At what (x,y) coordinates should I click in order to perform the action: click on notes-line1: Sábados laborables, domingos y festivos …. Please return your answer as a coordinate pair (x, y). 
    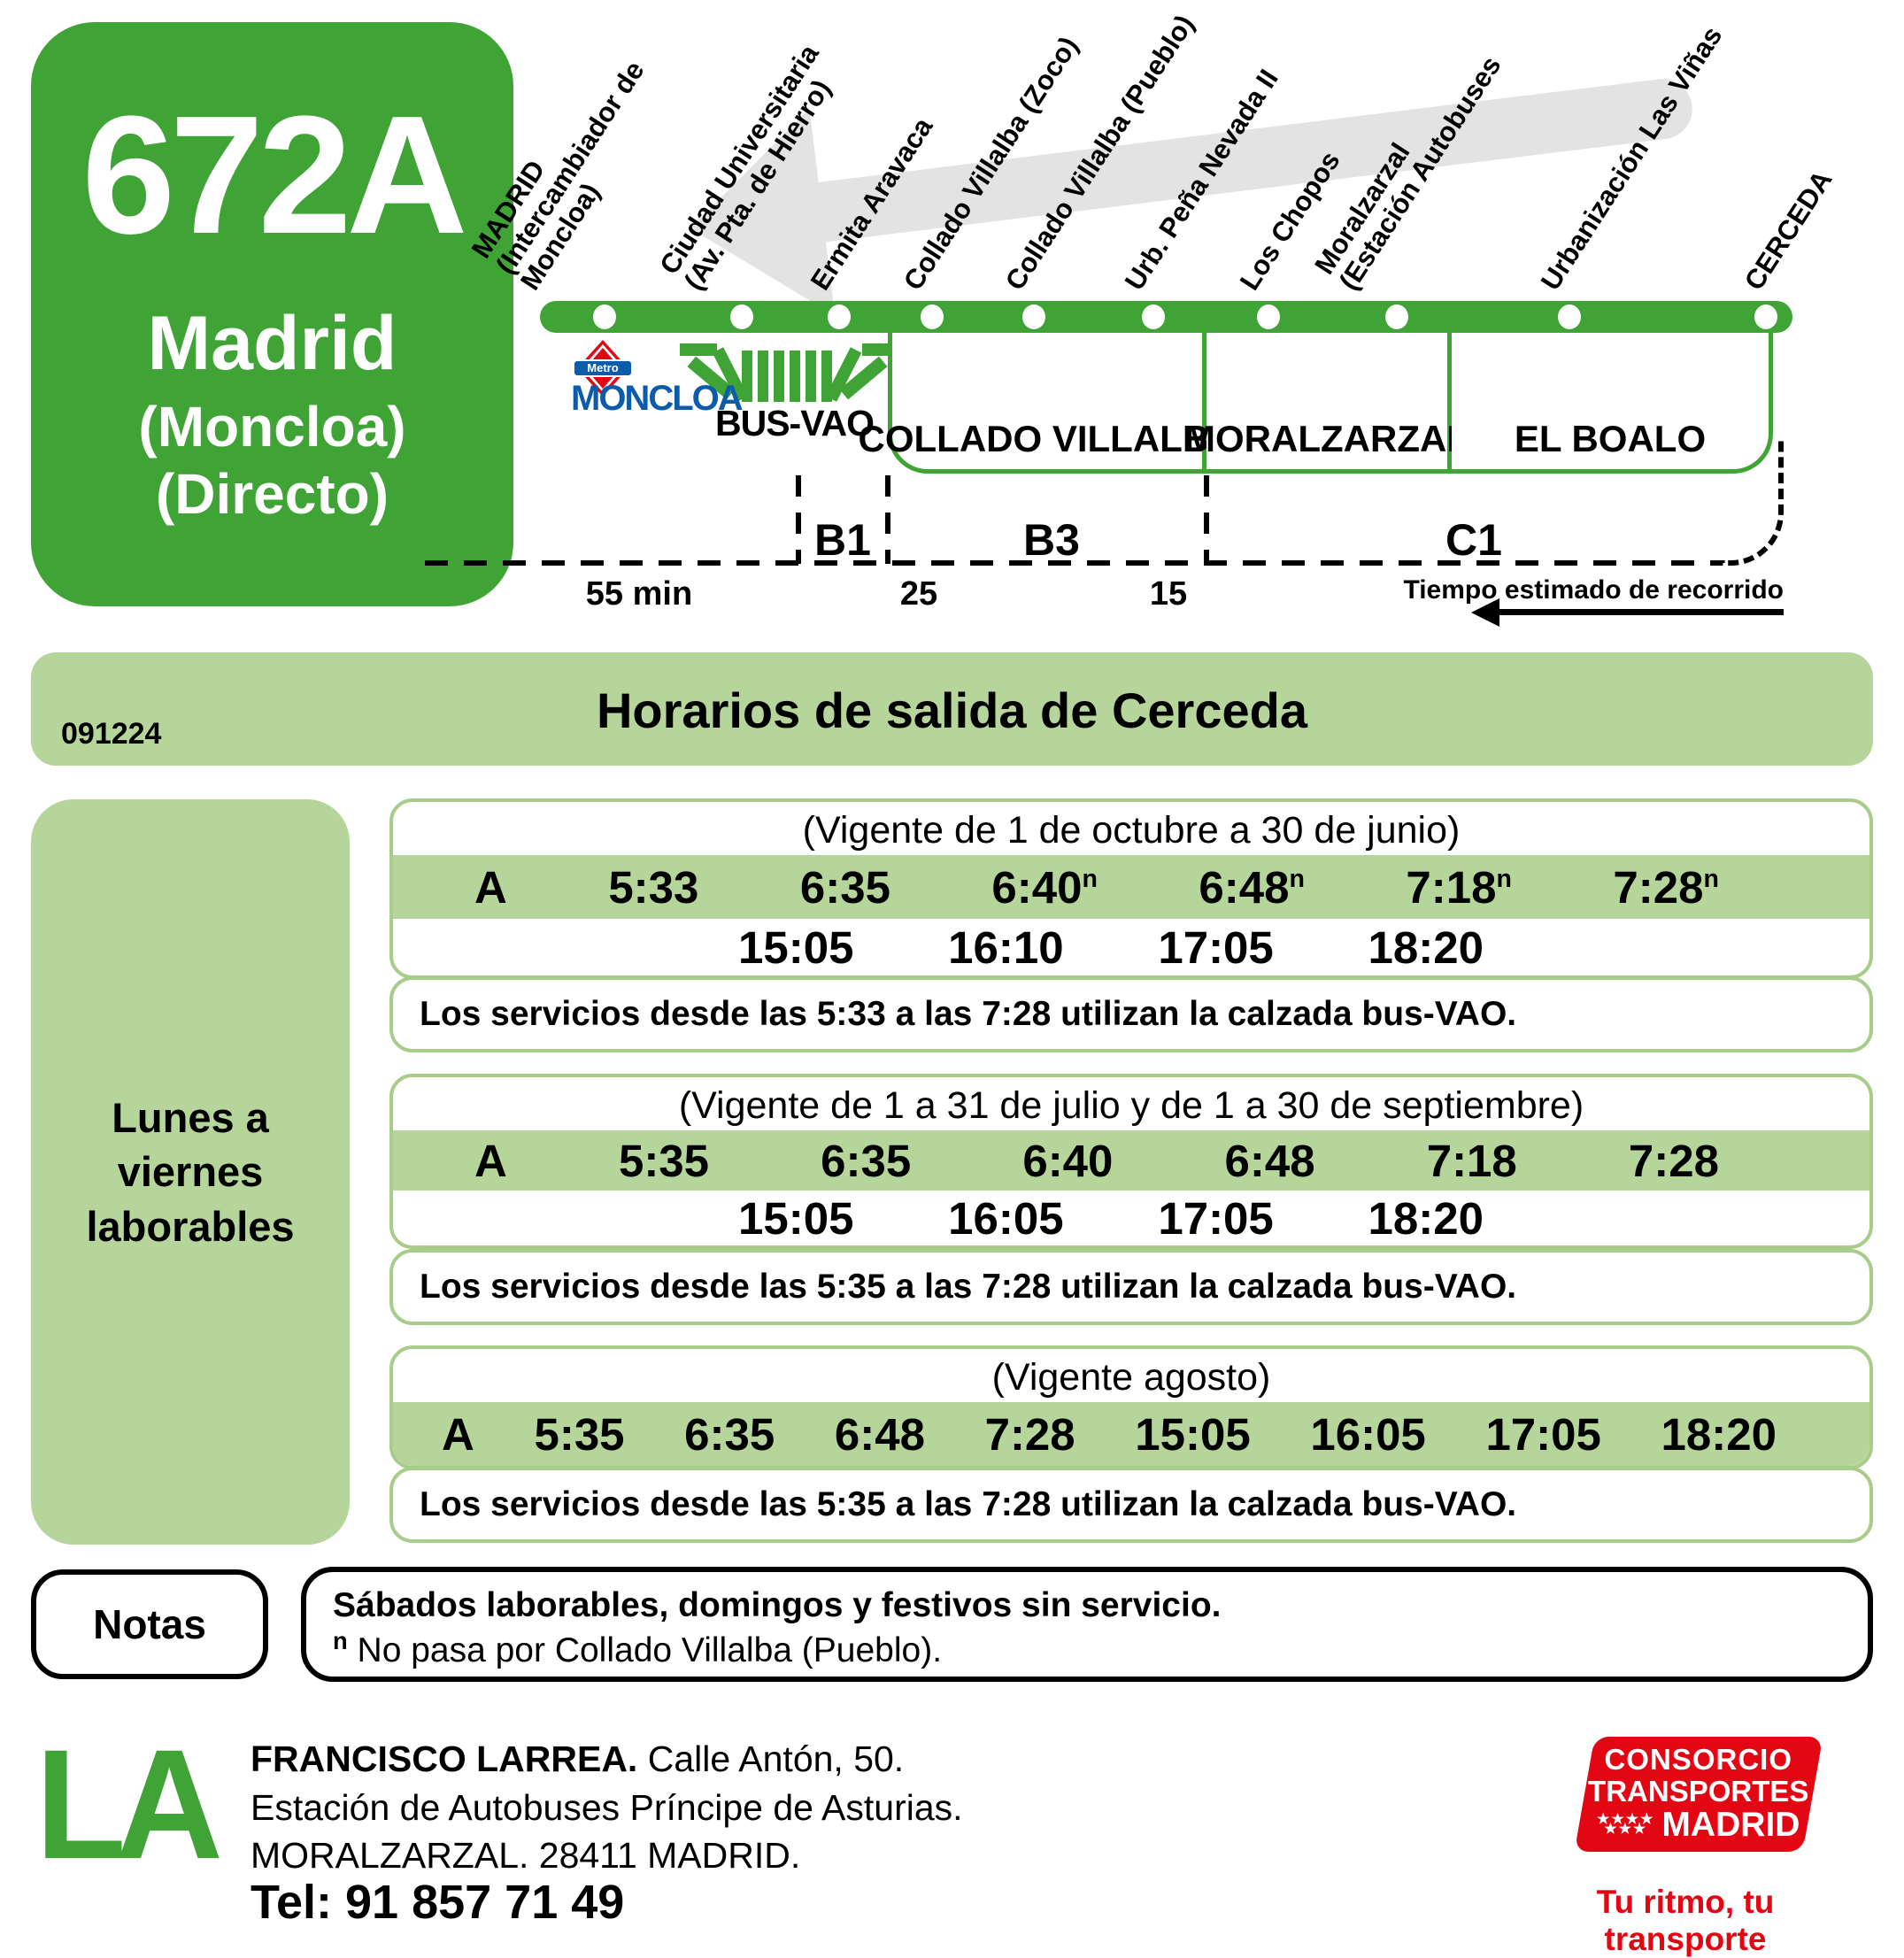
    Looking at the image, I should click on (777, 1605).